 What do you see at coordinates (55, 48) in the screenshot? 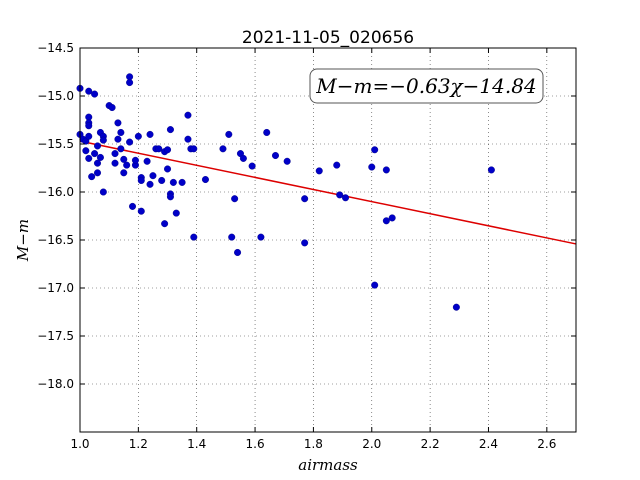
I see `y-tick-label: −14.5` at bounding box center [55, 48].